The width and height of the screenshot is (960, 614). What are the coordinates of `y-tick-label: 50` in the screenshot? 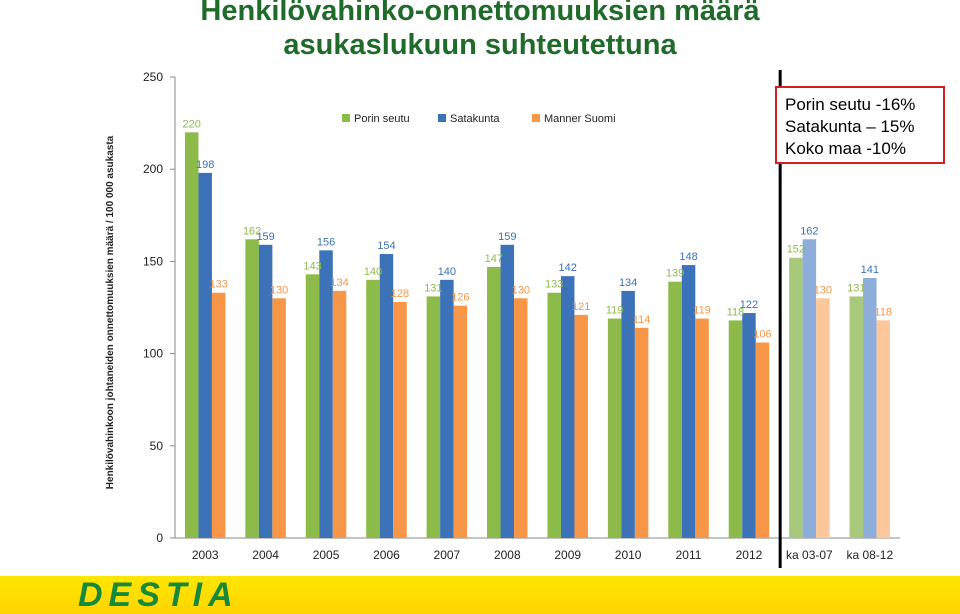 It's located at (157, 446).